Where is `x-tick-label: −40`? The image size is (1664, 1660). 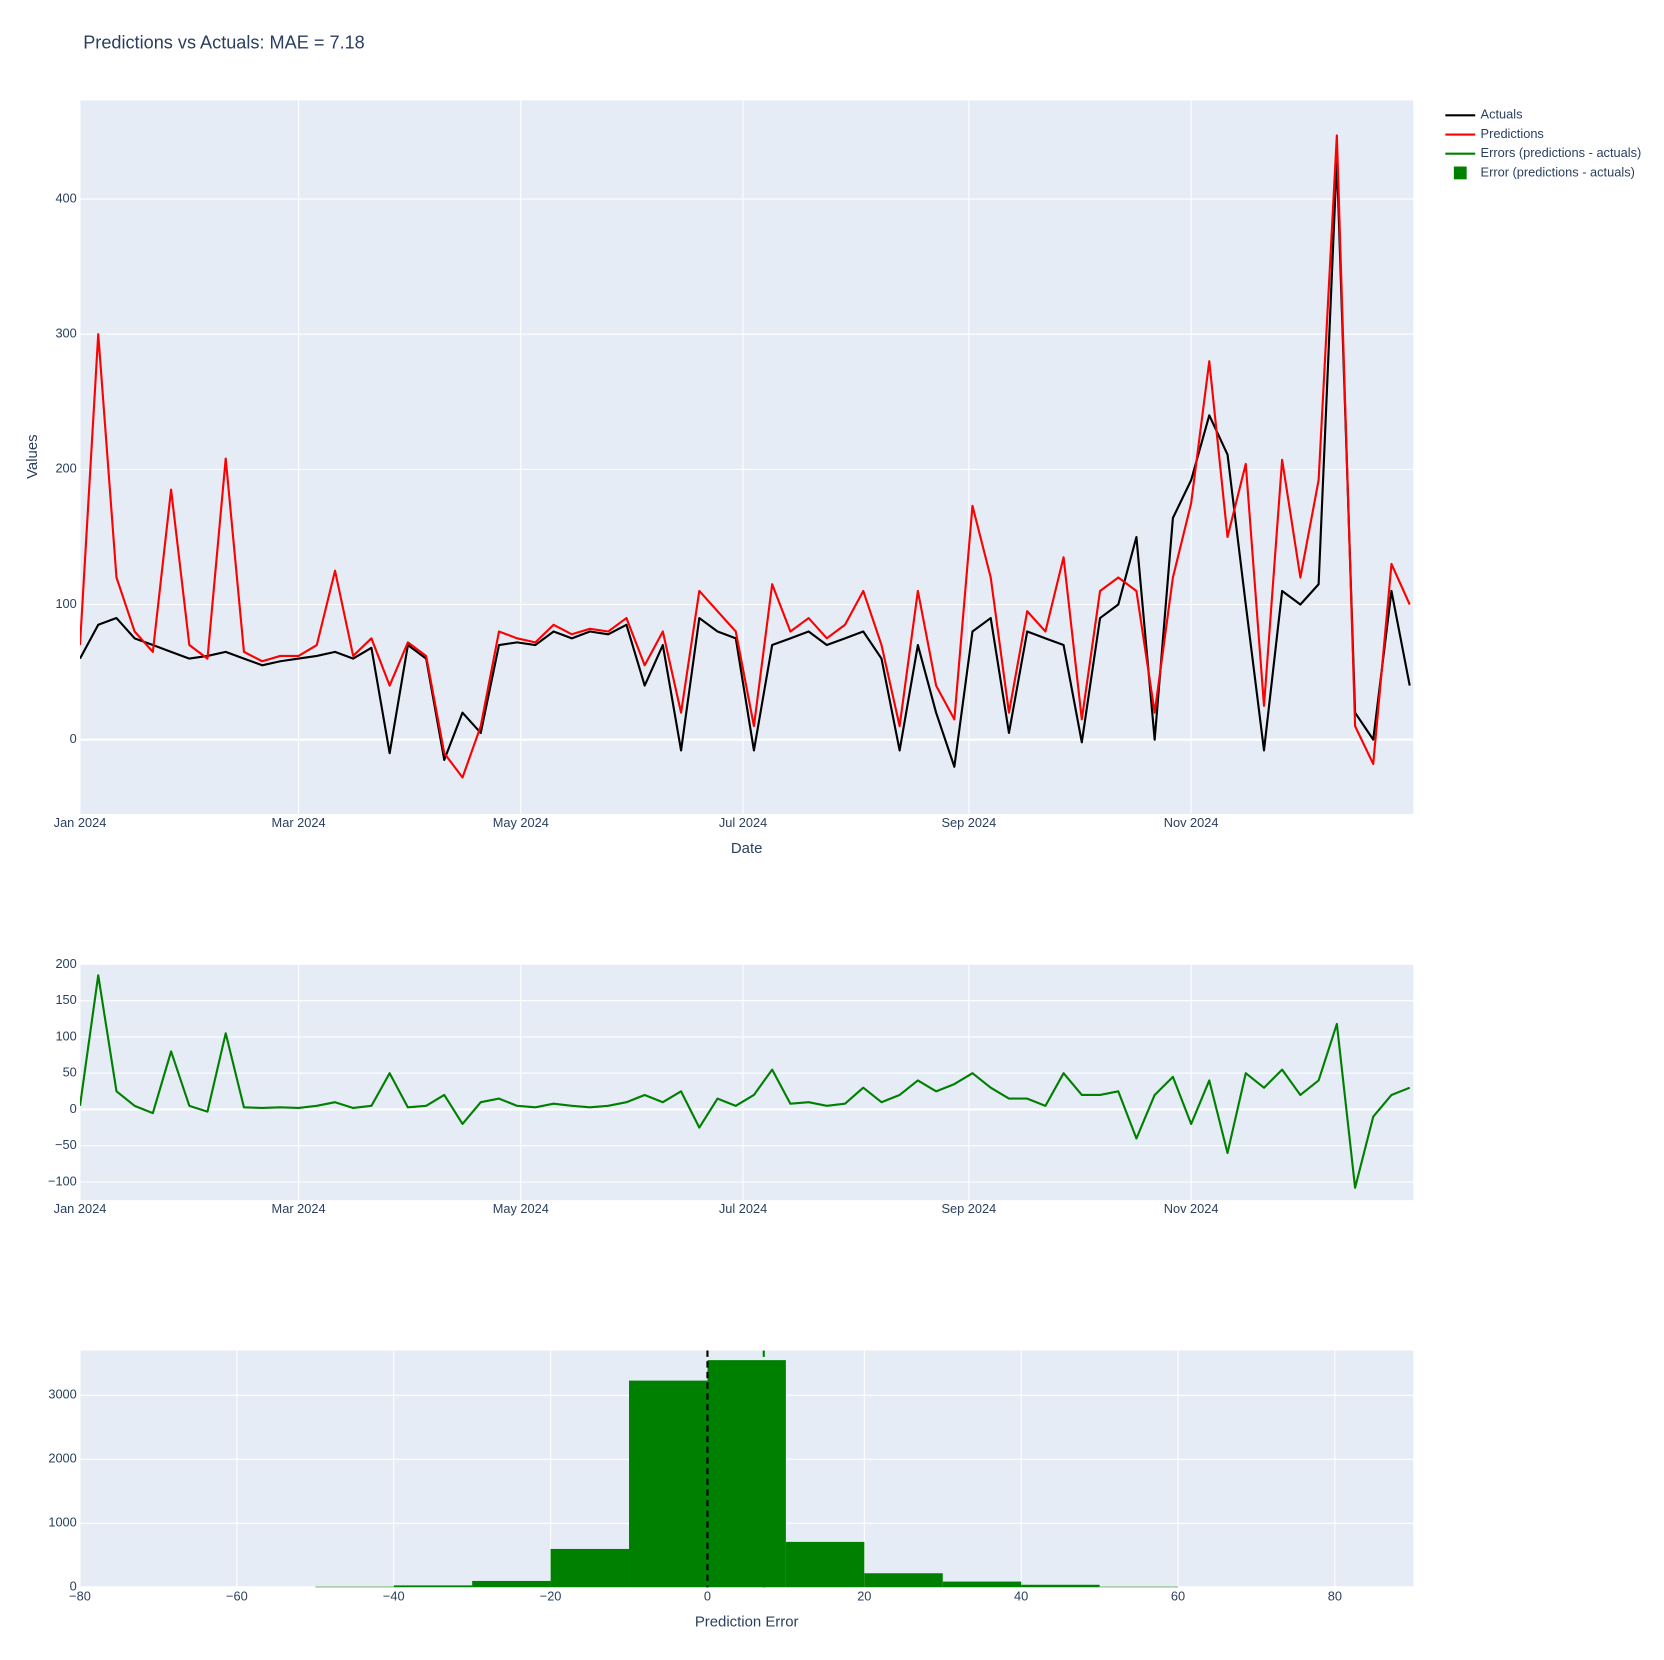
x-tick-label: −40 is located at coordinates (394, 1595).